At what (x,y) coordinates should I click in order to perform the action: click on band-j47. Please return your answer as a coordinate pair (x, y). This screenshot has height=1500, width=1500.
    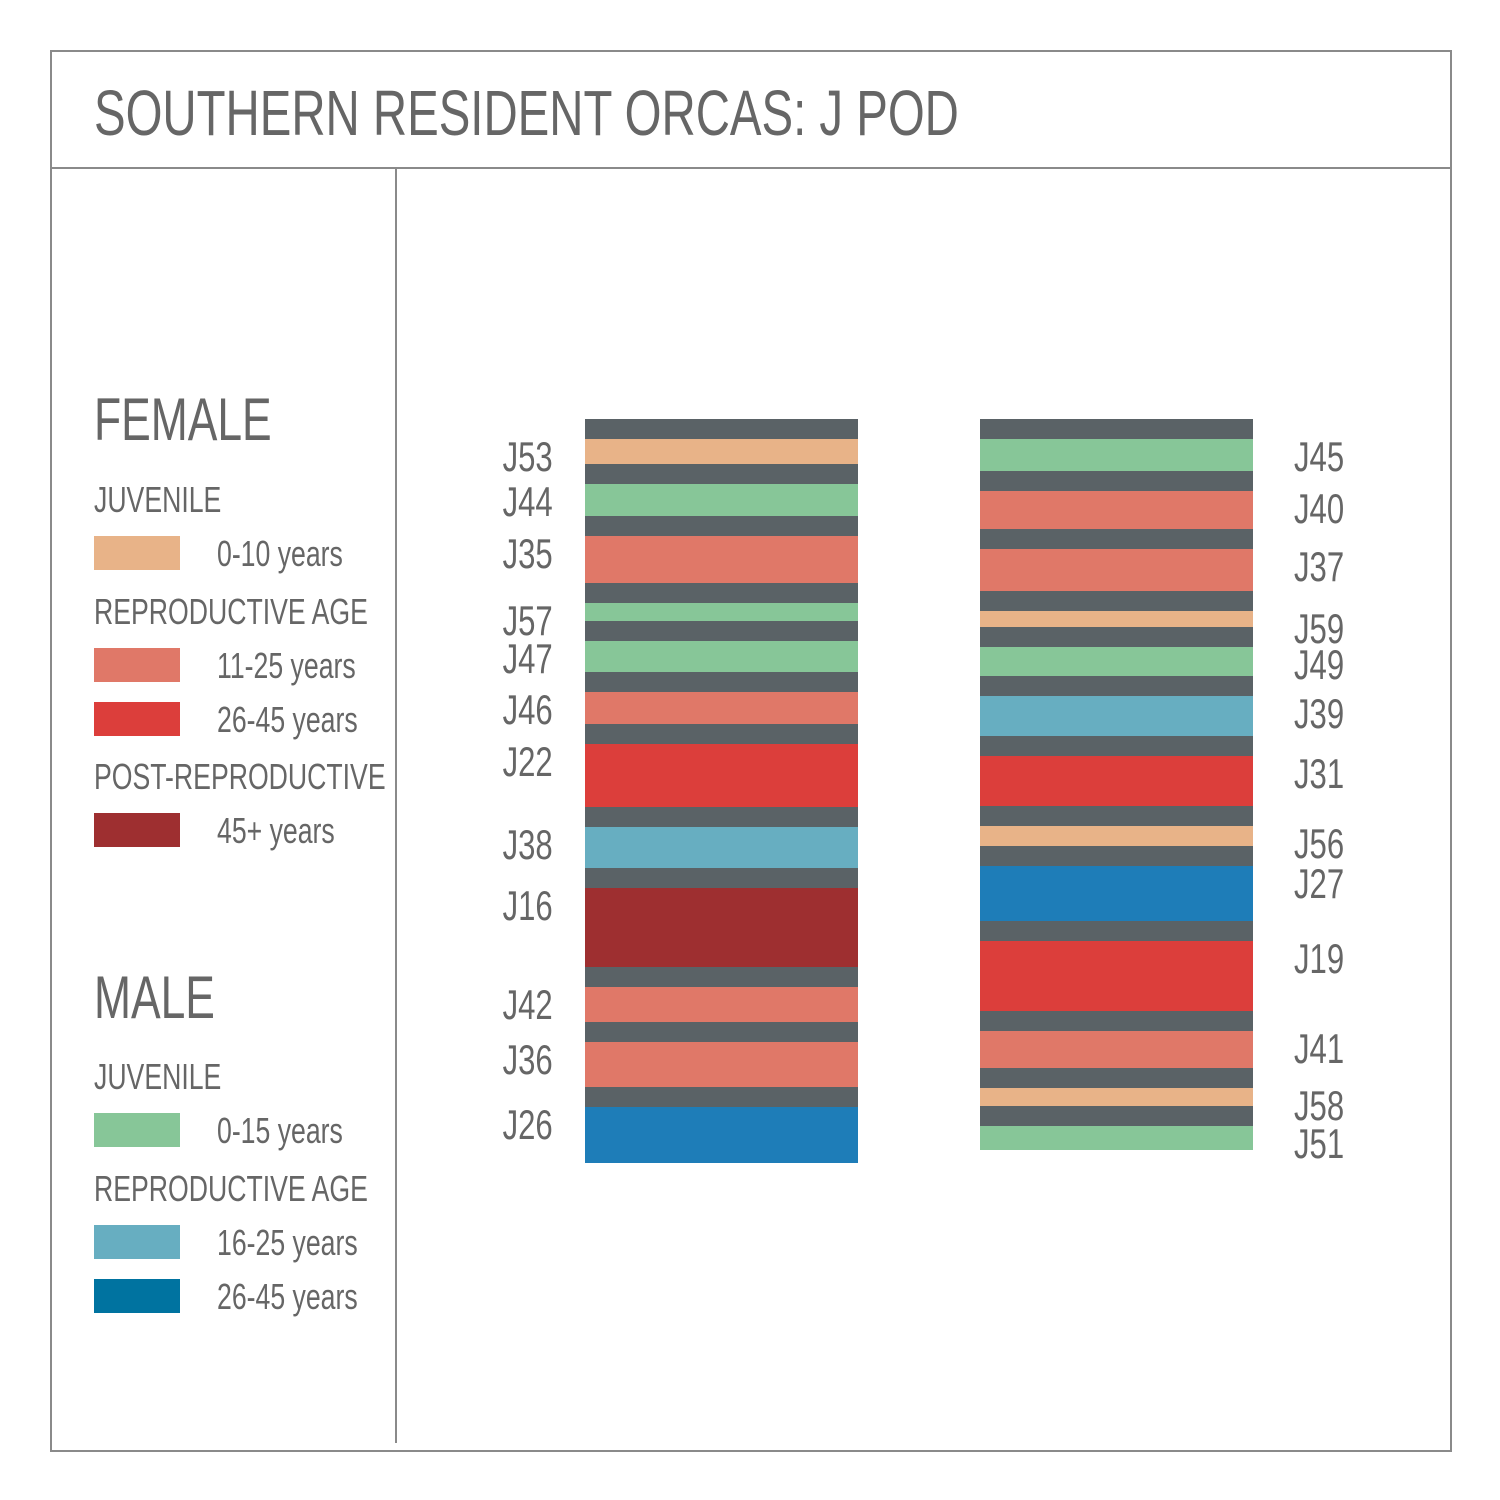
    Looking at the image, I should click on (721, 656).